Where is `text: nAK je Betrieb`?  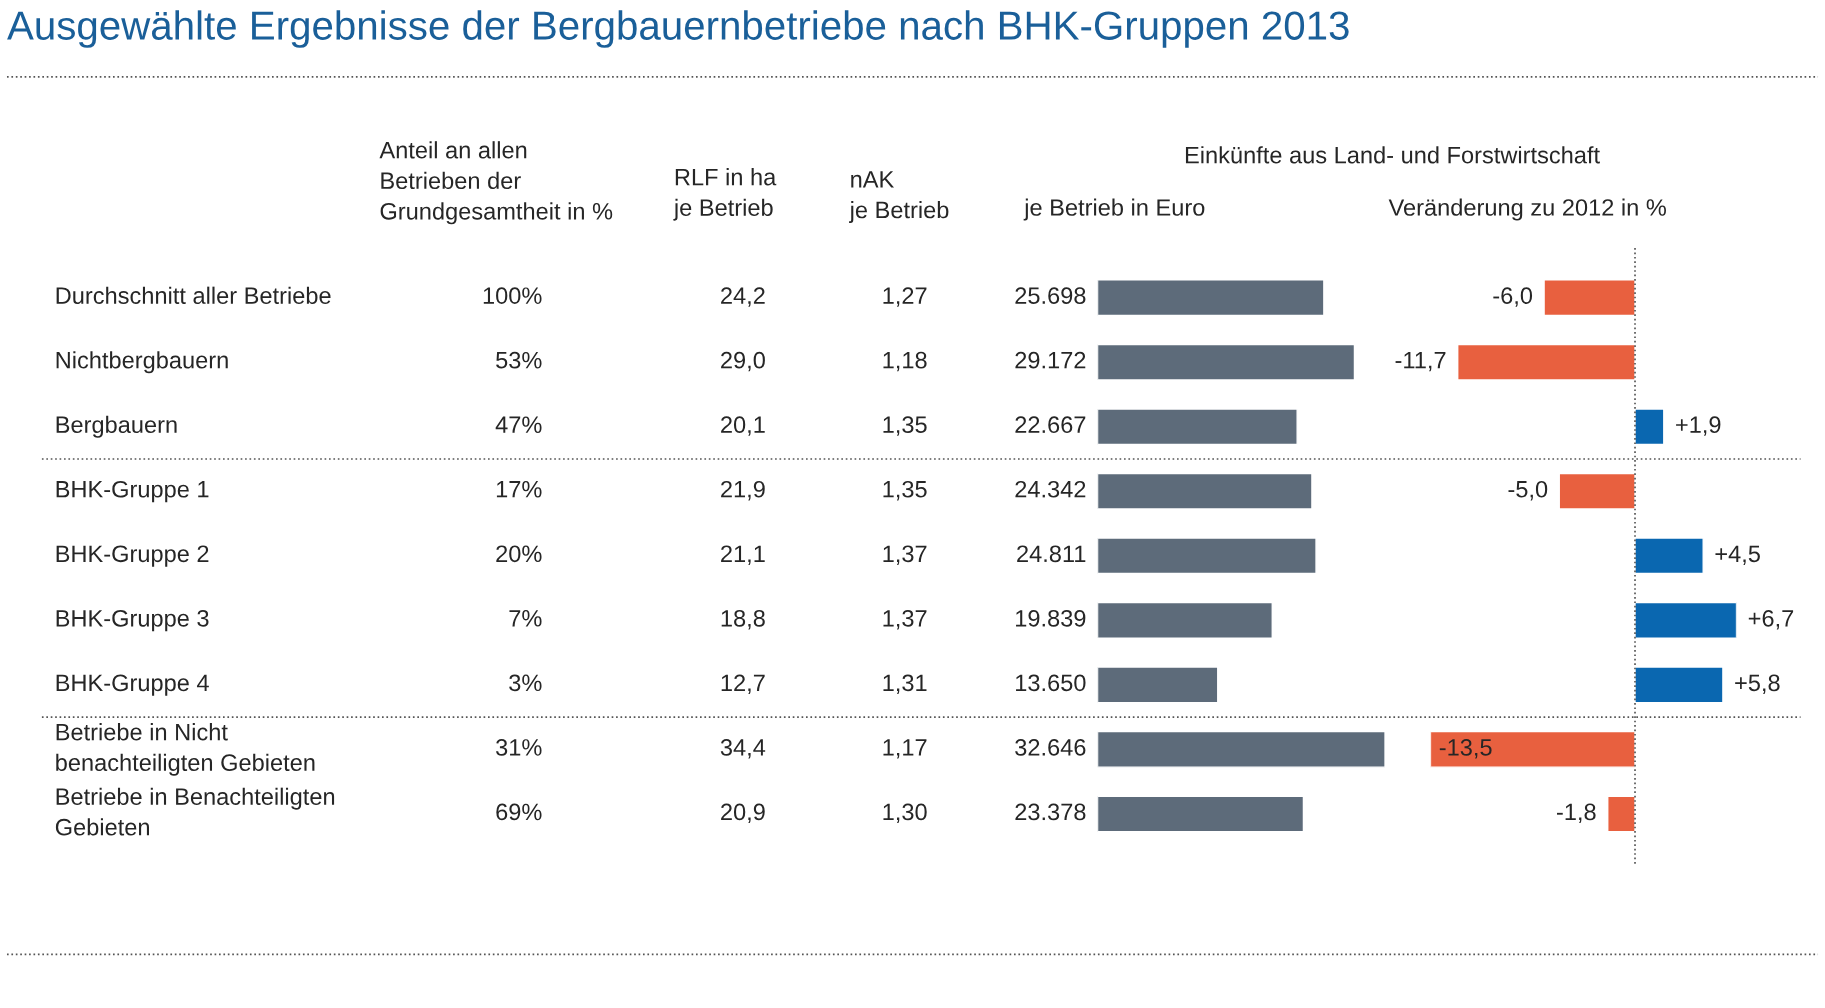
text: nAK je Betrieb is located at coordinates (899, 197).